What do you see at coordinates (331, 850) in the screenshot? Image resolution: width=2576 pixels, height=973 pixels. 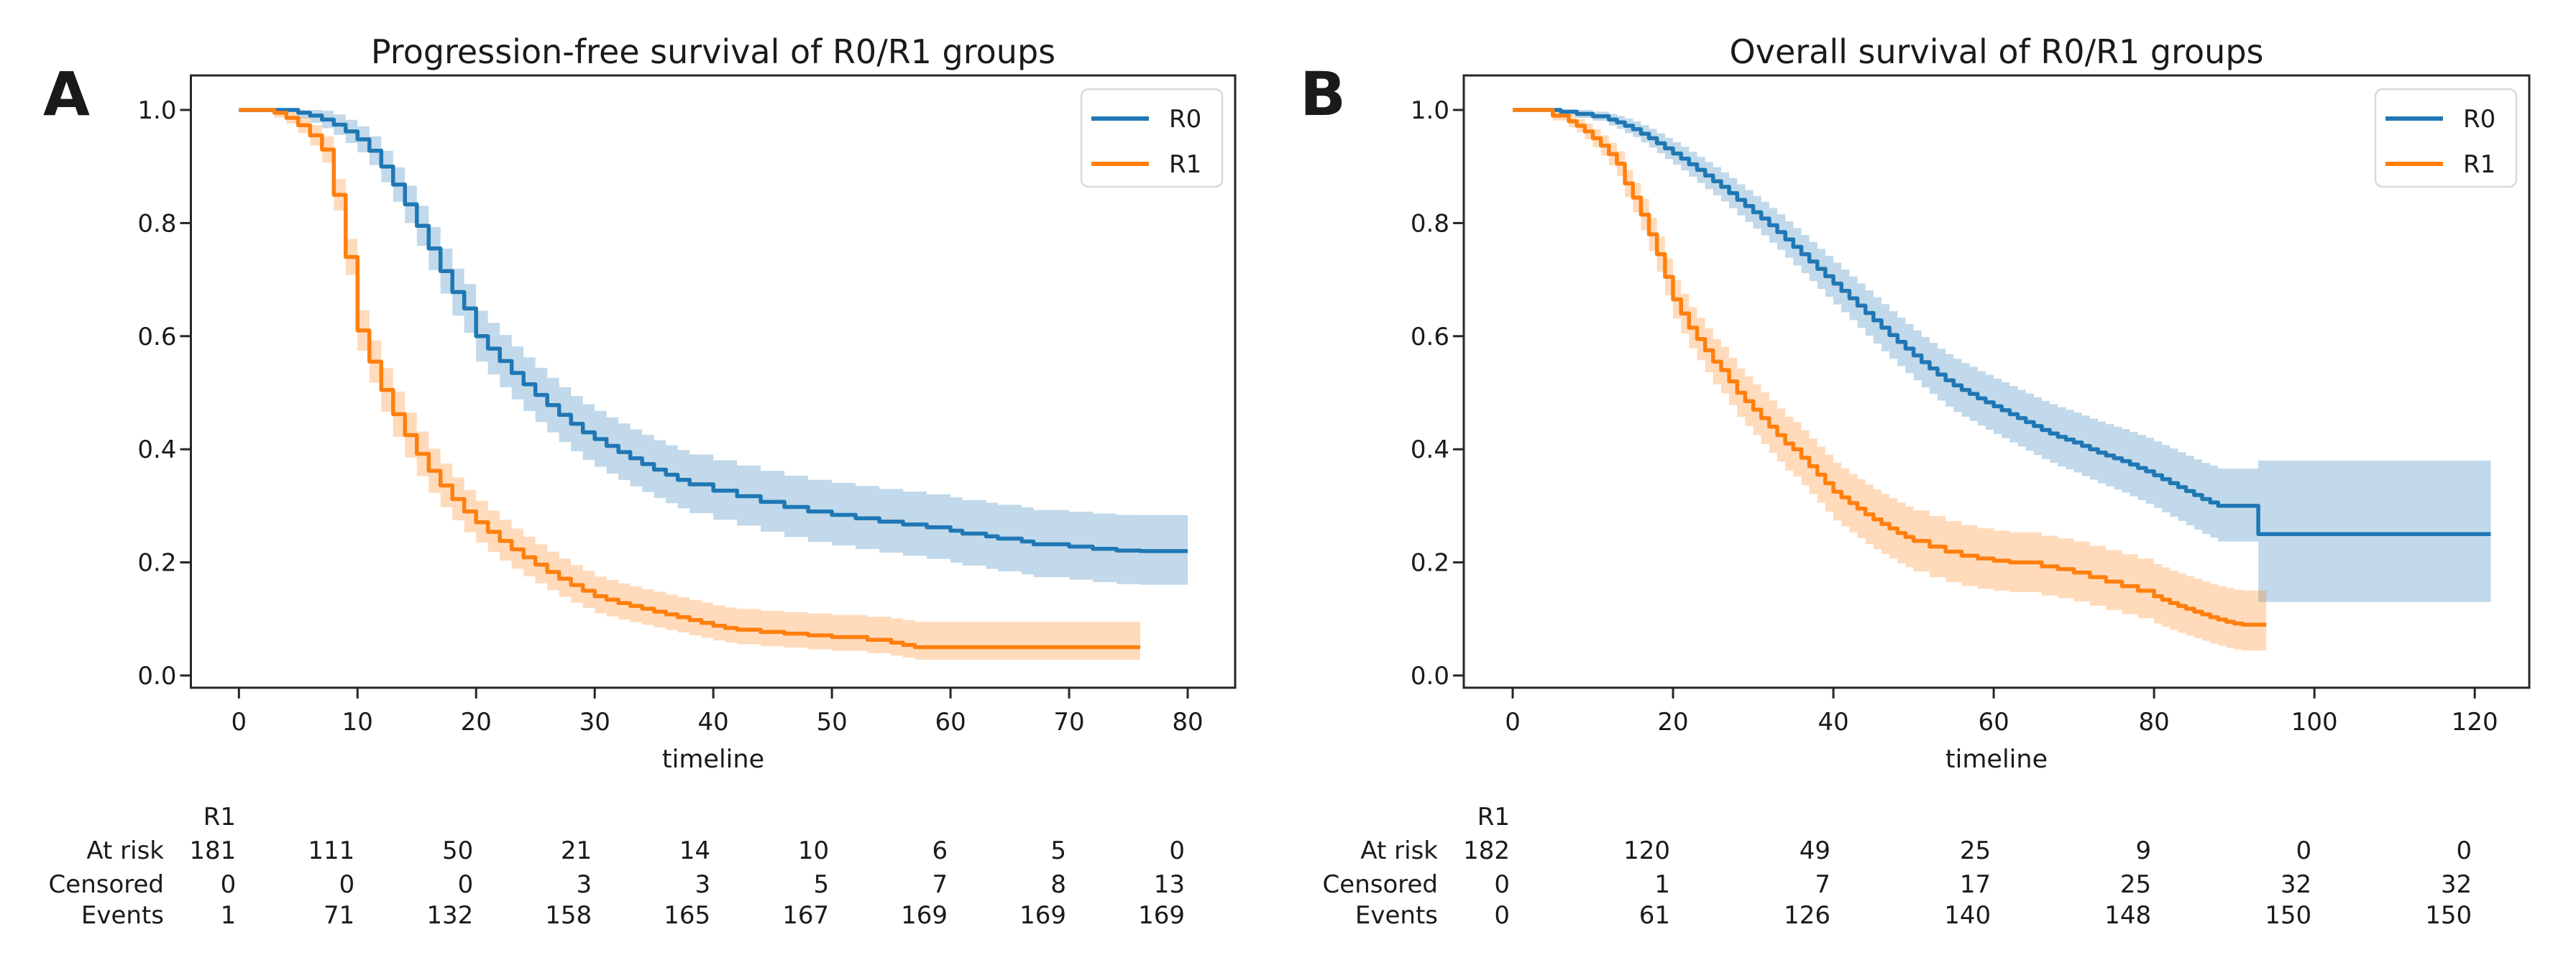 I see `risk-value: 111` at bounding box center [331, 850].